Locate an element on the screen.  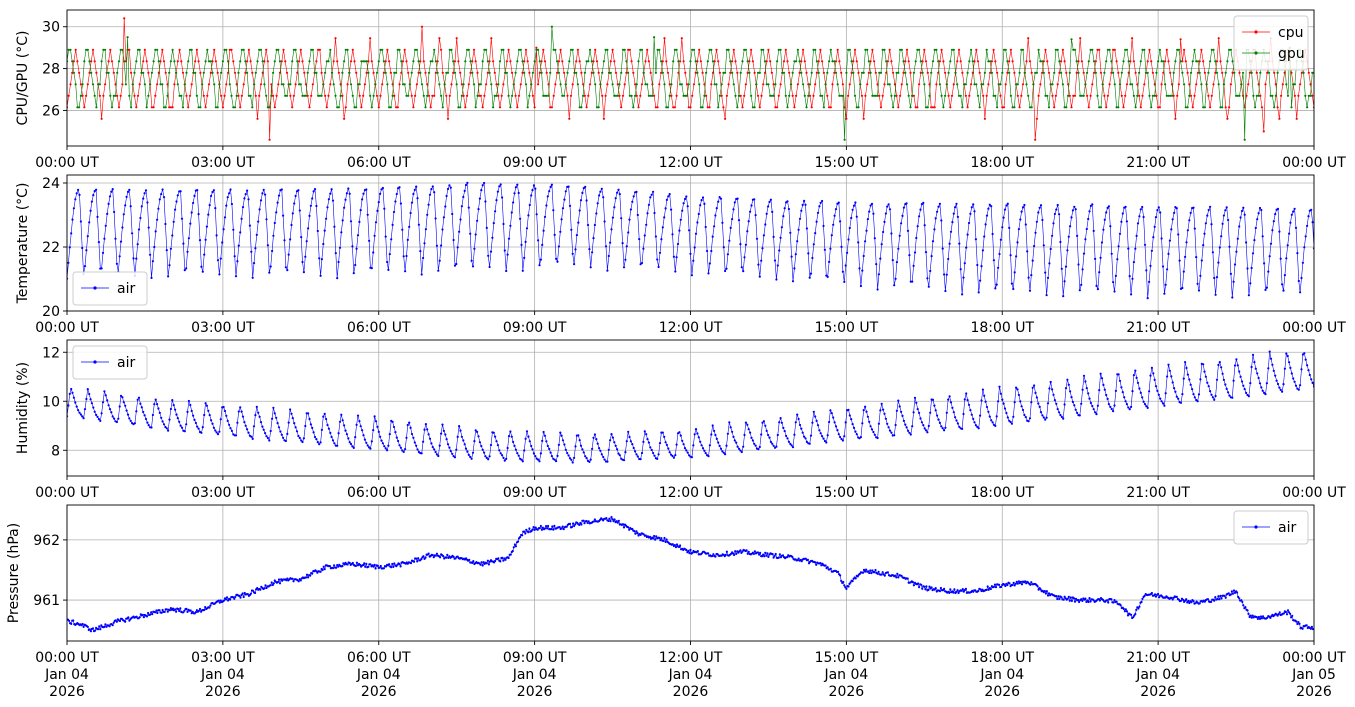
x-tick-label: 03:00 UT is located at coordinates (223, 493).